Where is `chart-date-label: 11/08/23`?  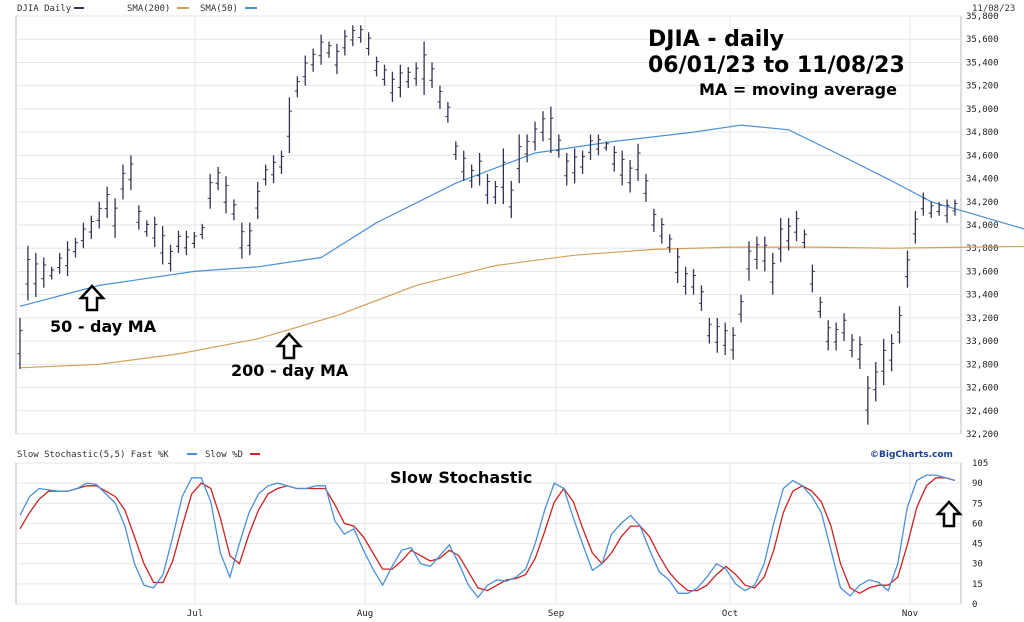
chart-date-label: 11/08/23 is located at coordinates (993, 9).